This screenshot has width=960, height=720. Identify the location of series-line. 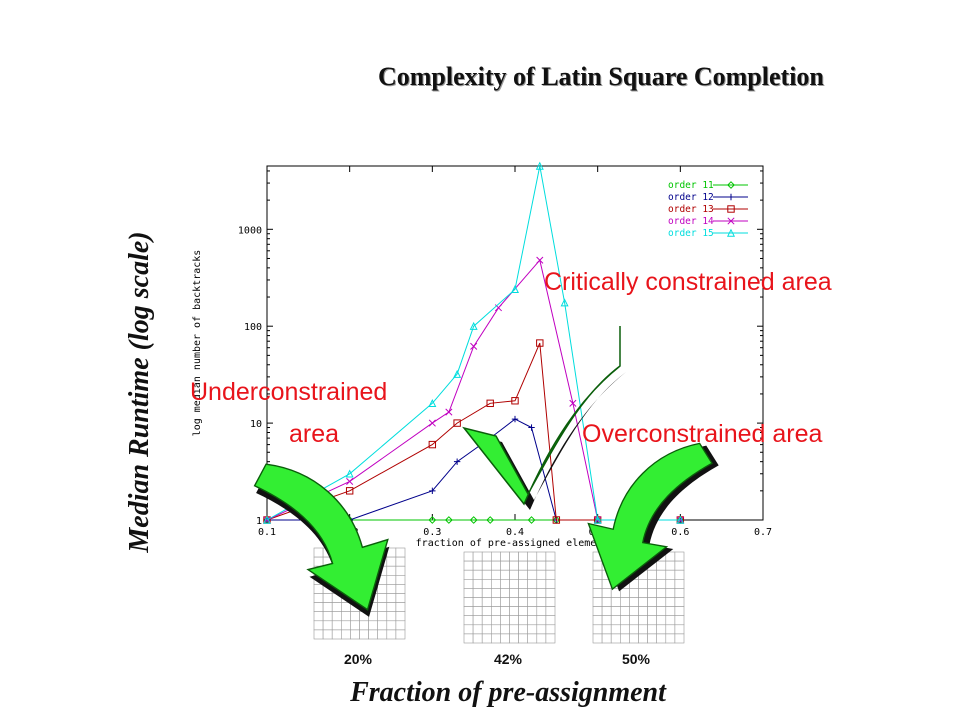
(473, 431).